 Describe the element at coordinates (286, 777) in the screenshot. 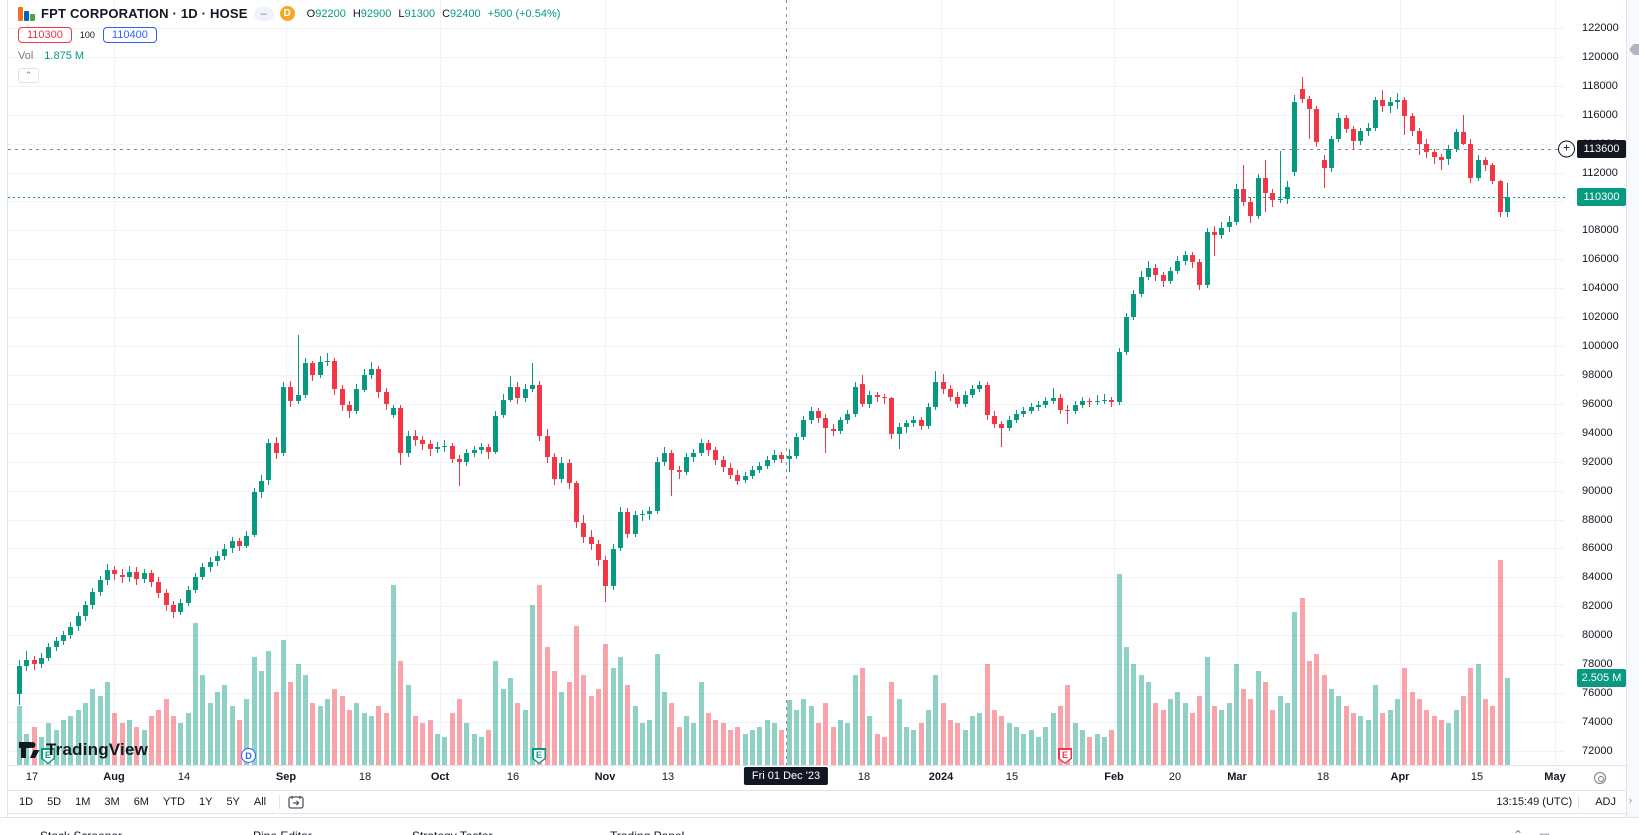

I see `time-tick-label: Sep` at that location.